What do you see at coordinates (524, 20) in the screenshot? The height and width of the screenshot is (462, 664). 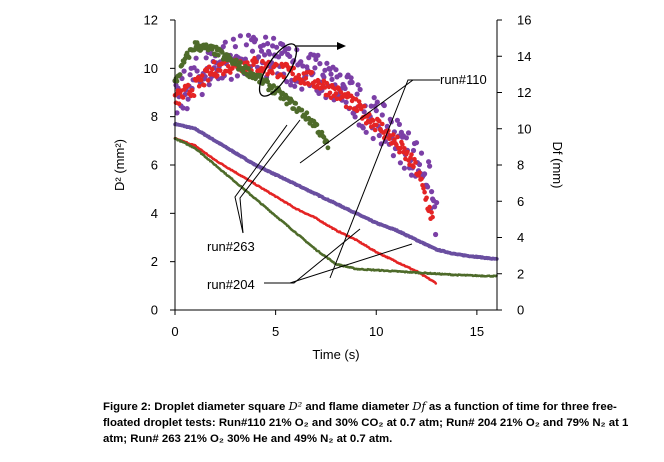 I see `right-y-tick-label: 16` at bounding box center [524, 20].